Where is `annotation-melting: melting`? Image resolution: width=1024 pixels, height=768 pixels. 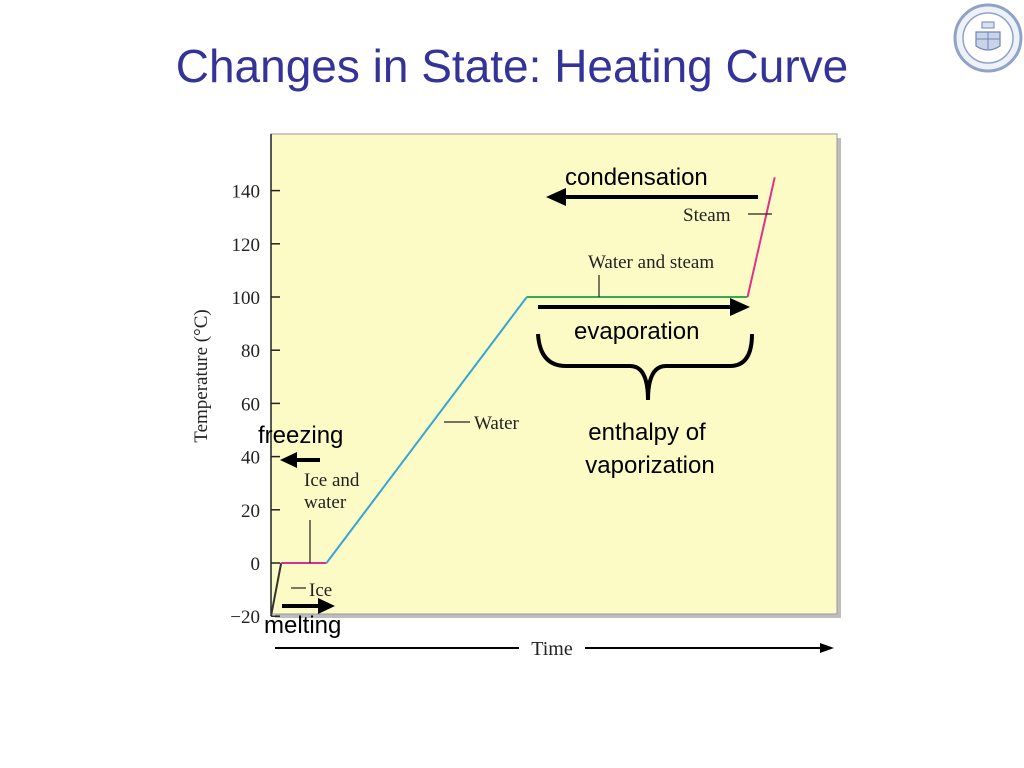
annotation-melting: melting is located at coordinates (302, 625).